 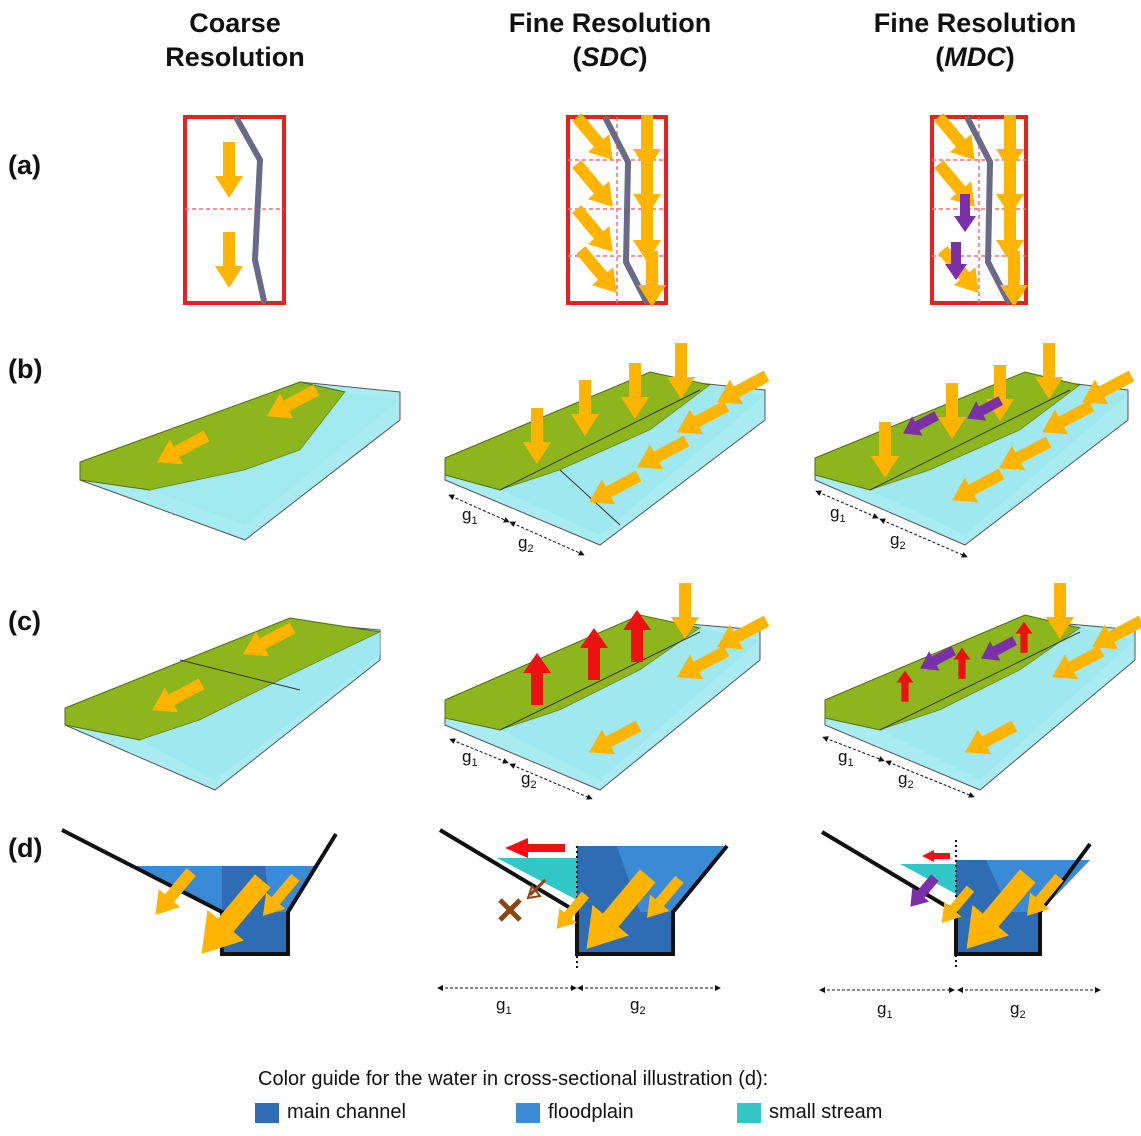 I want to click on legend-item-main-channel: main channel, so click(x=330, y=1112).